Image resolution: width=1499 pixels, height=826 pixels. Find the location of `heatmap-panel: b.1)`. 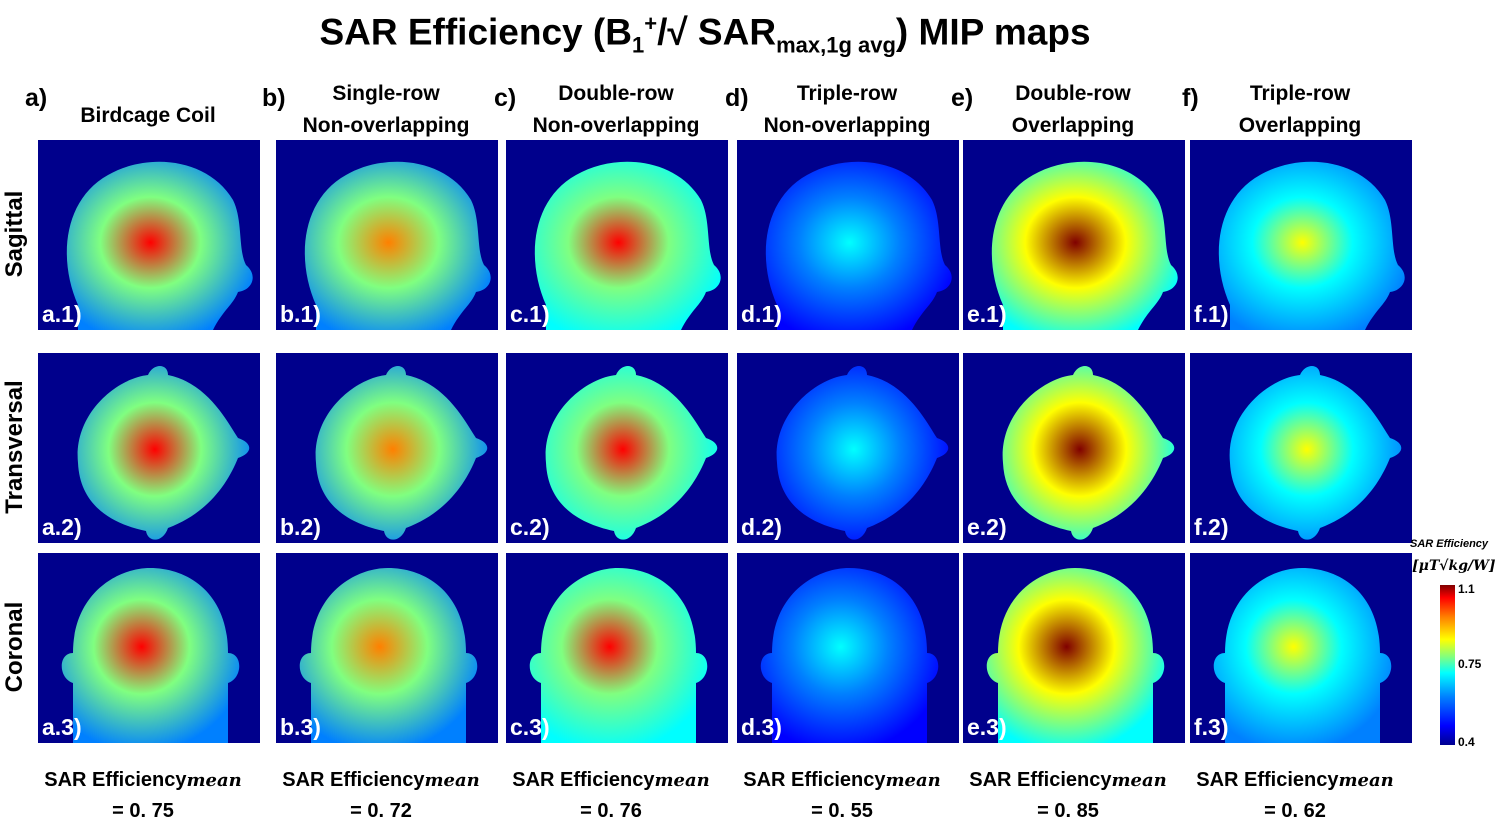

heatmap-panel: b.1) is located at coordinates (387, 235).